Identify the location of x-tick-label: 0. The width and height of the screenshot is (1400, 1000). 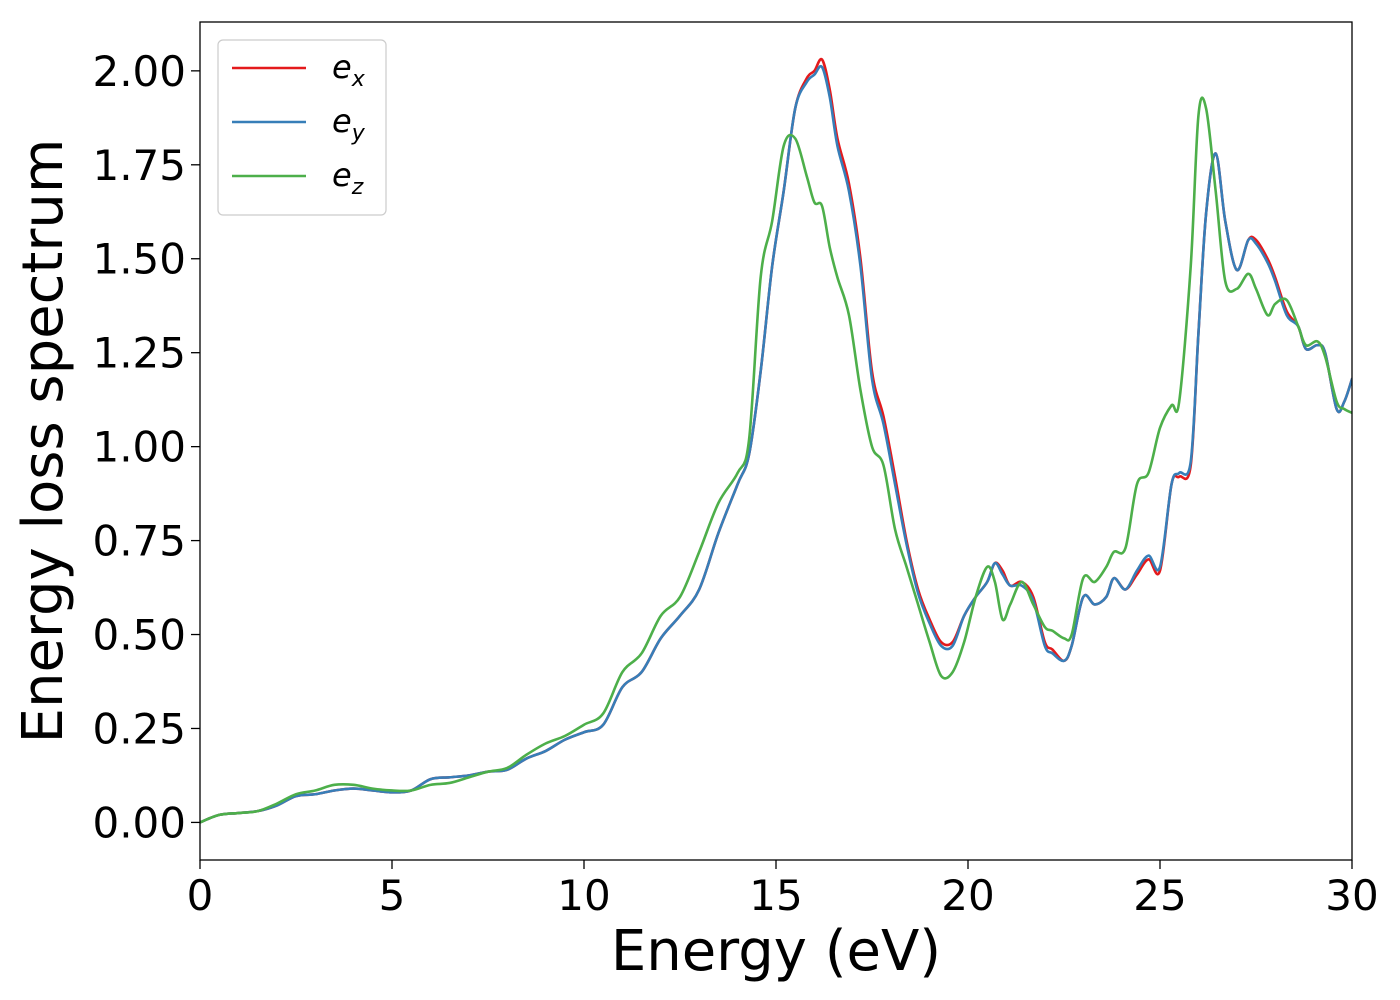
(200, 895).